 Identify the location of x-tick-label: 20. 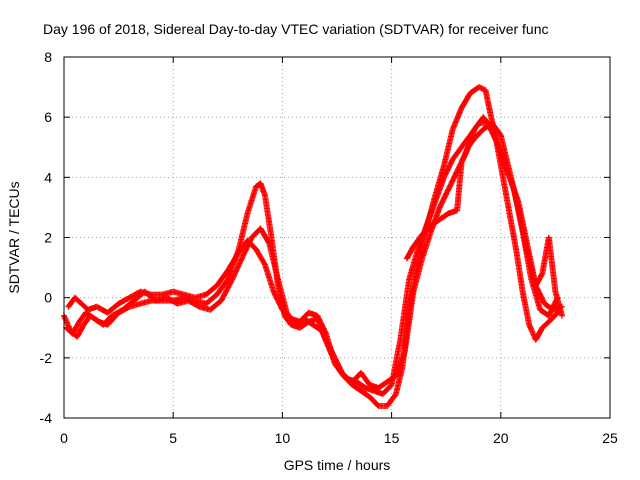
(501, 438).